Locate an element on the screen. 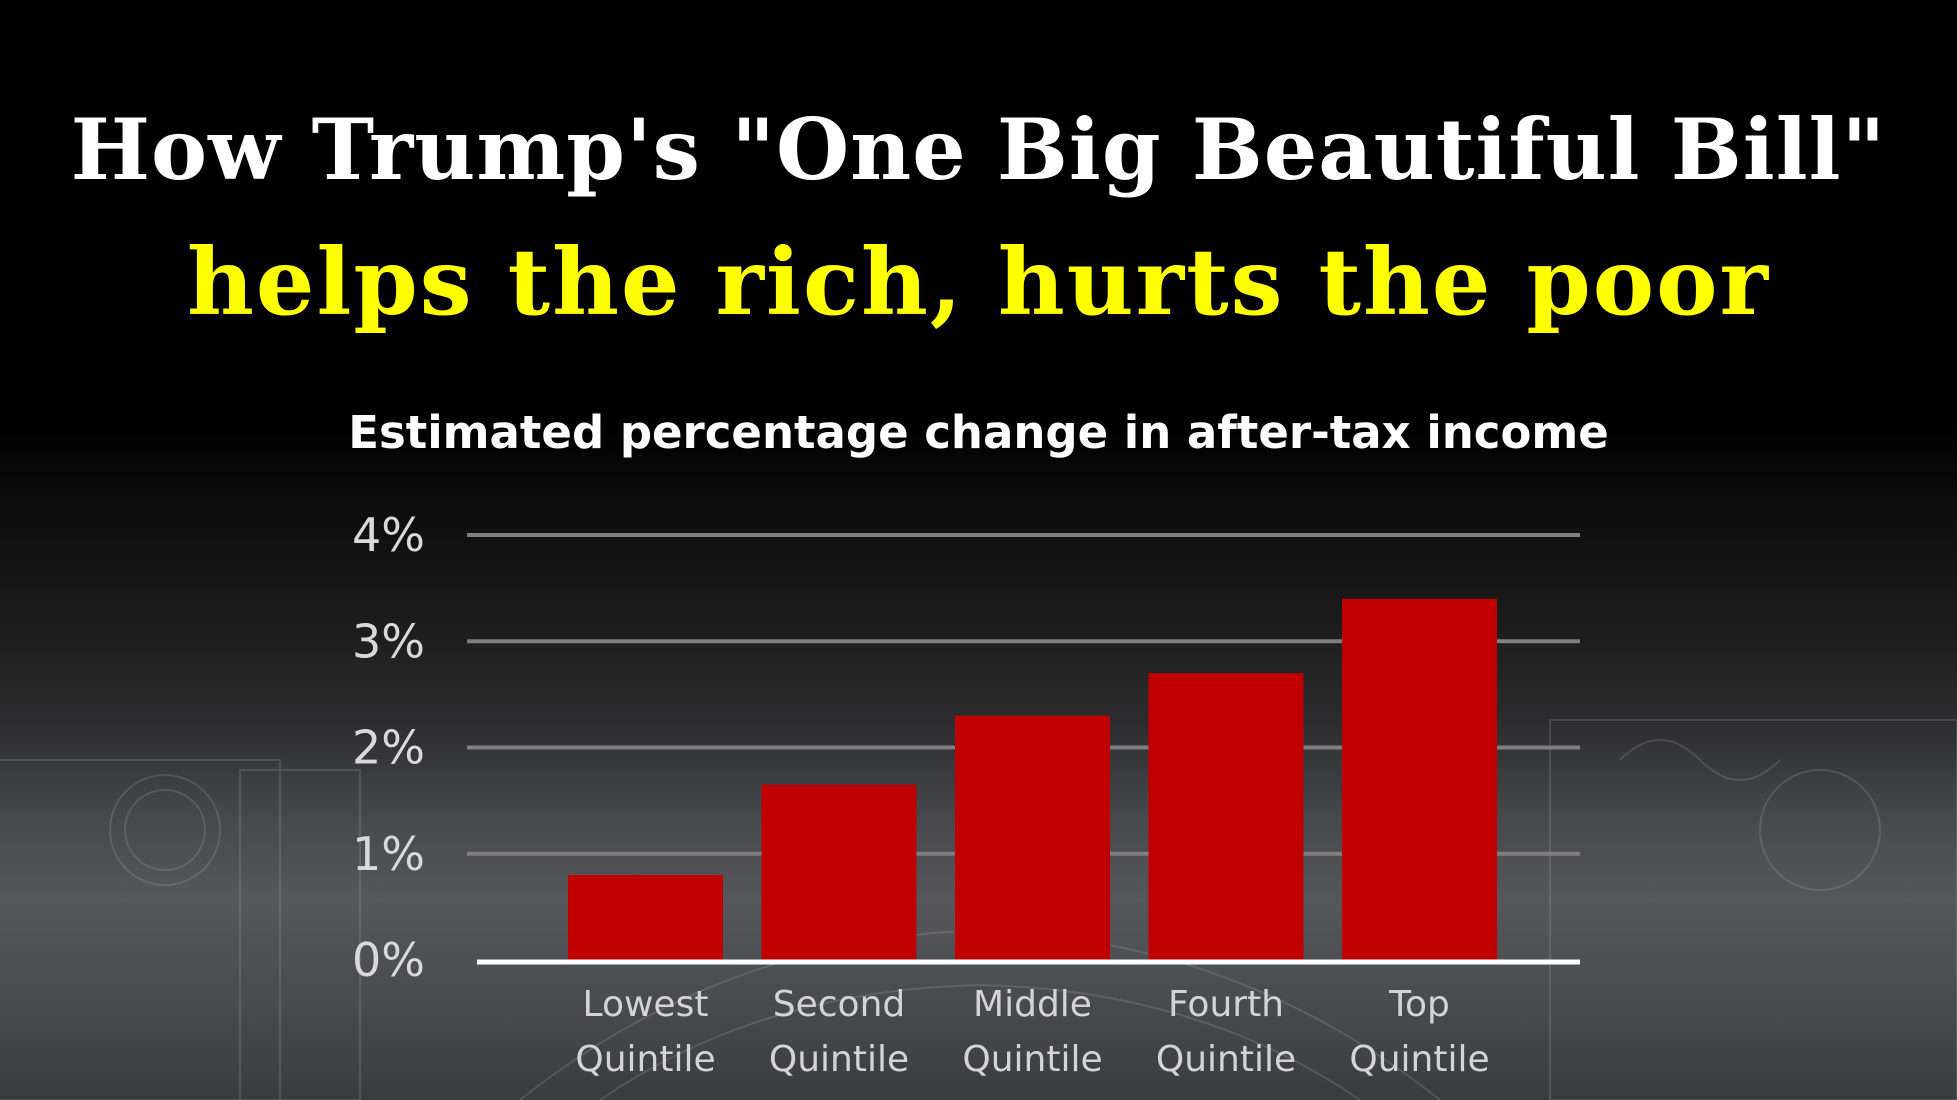 The width and height of the screenshot is (1957, 1100). y-tick-label: 4% is located at coordinates (388, 535).